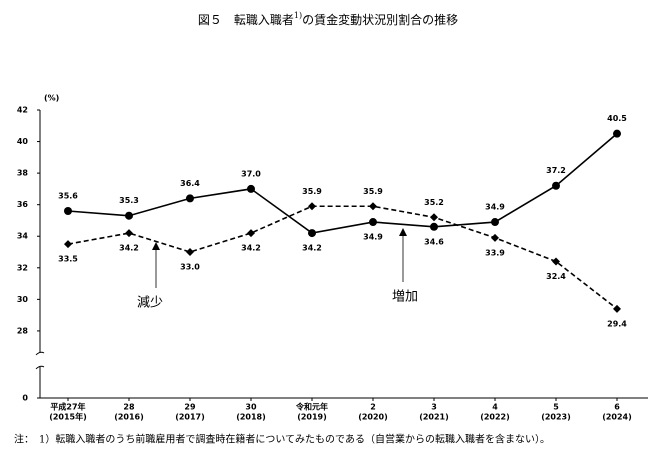 The image size is (656, 464). What do you see at coordinates (556, 417) in the screenshot?
I see `x-tick-label: (2023)` at bounding box center [556, 417].